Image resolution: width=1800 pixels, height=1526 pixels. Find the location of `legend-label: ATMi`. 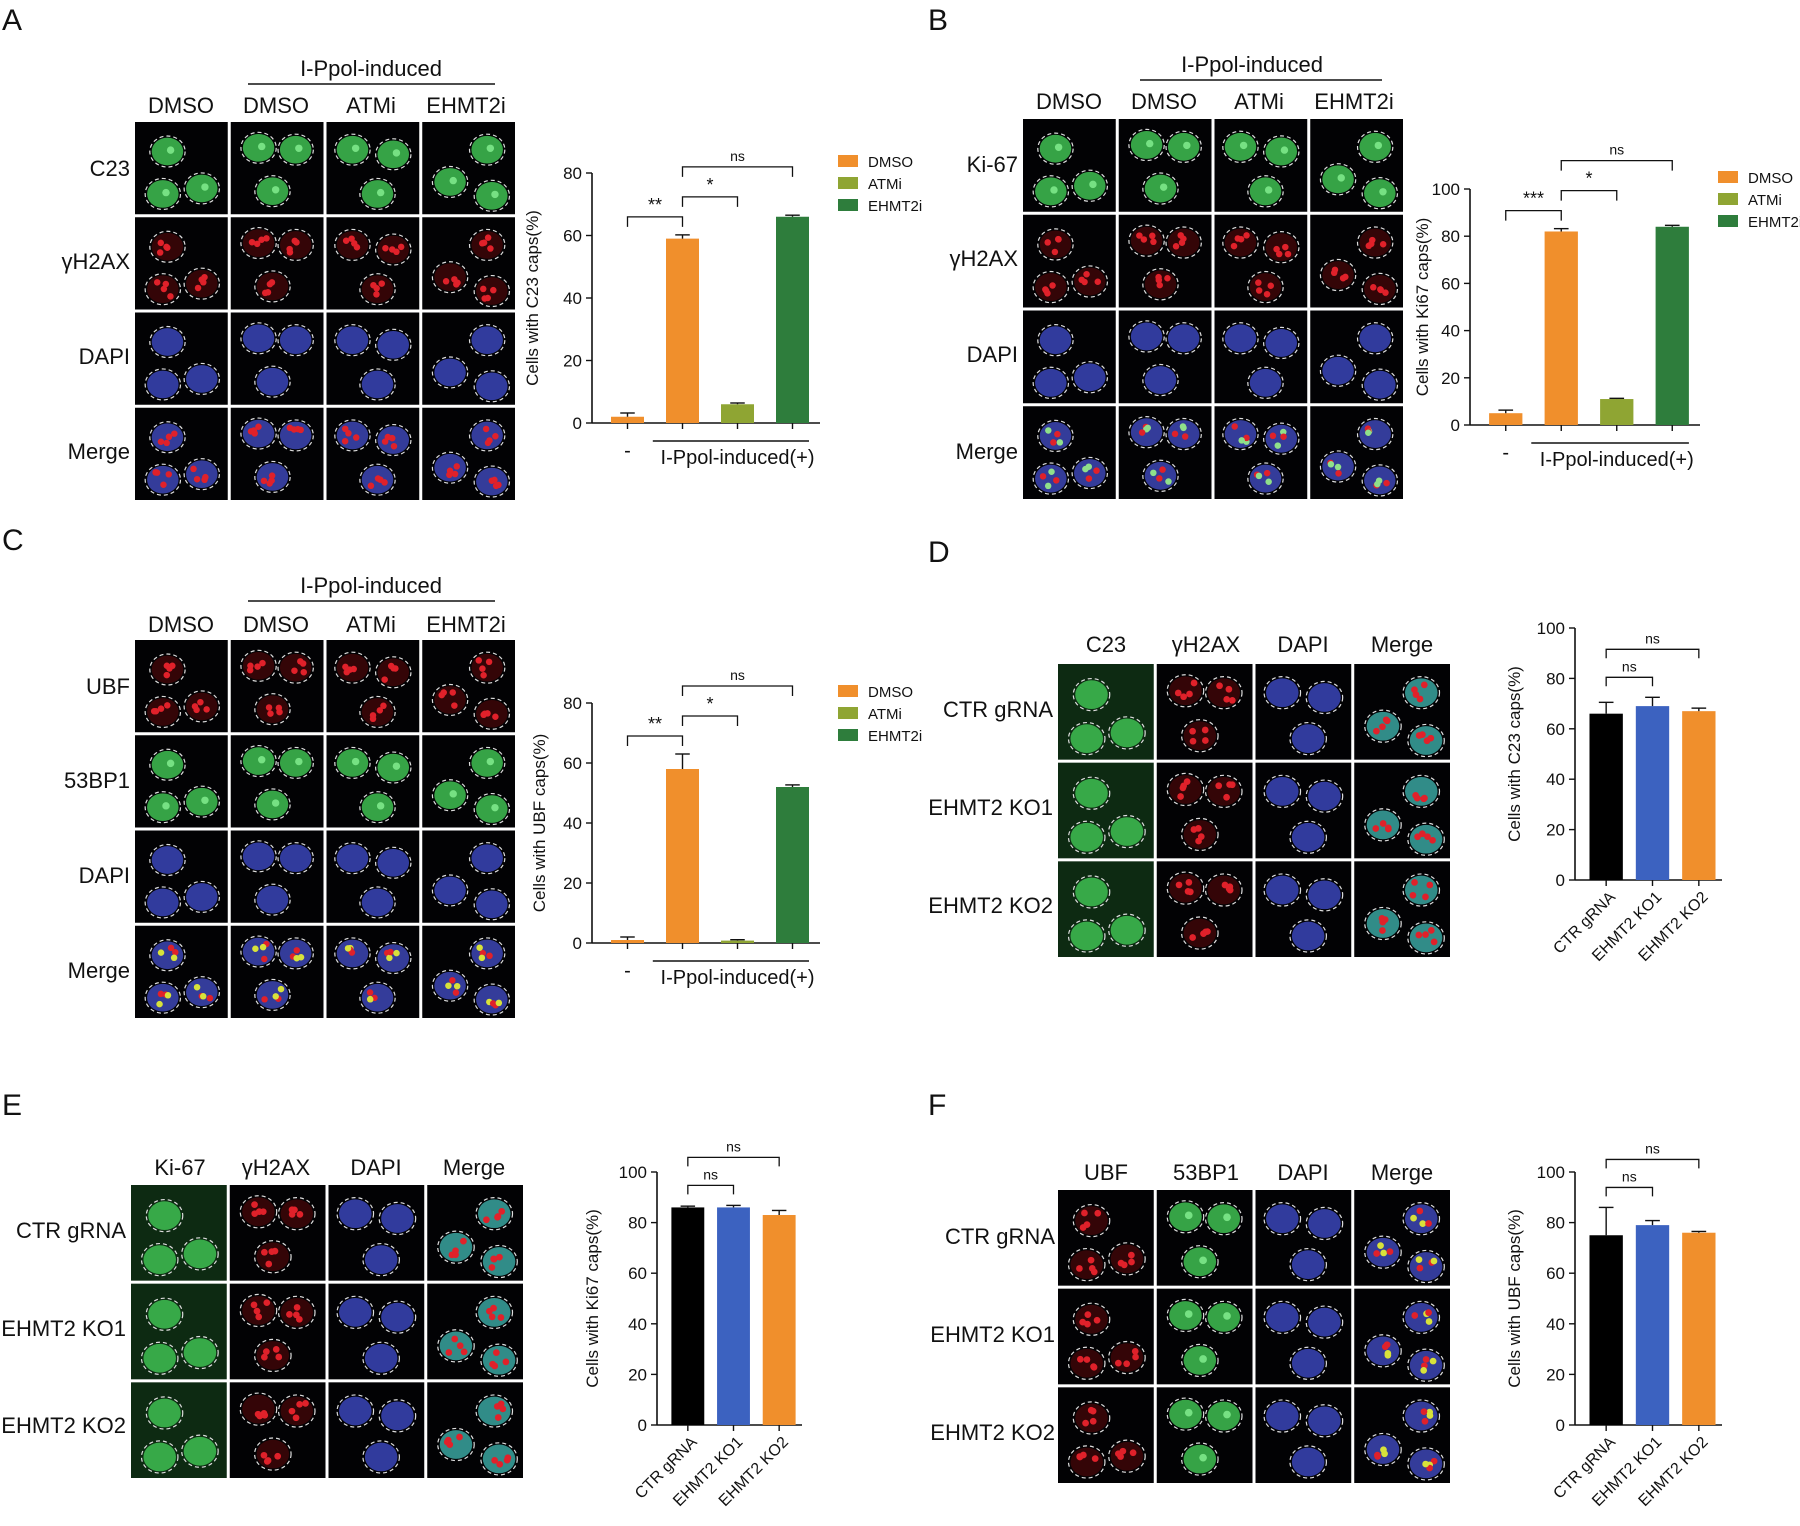

legend-label: ATMi is located at coordinates (1765, 200).